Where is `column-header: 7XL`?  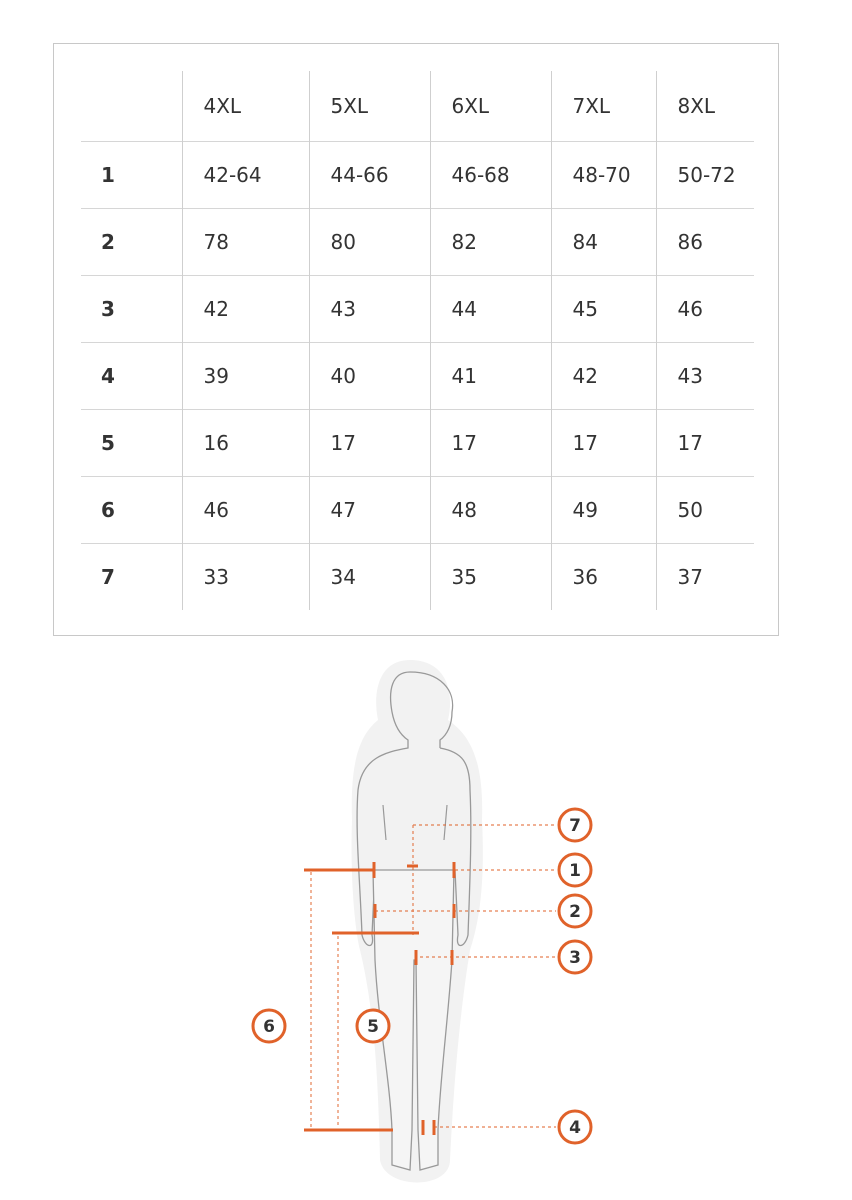
column-header: 7XL is located at coordinates (603, 106).